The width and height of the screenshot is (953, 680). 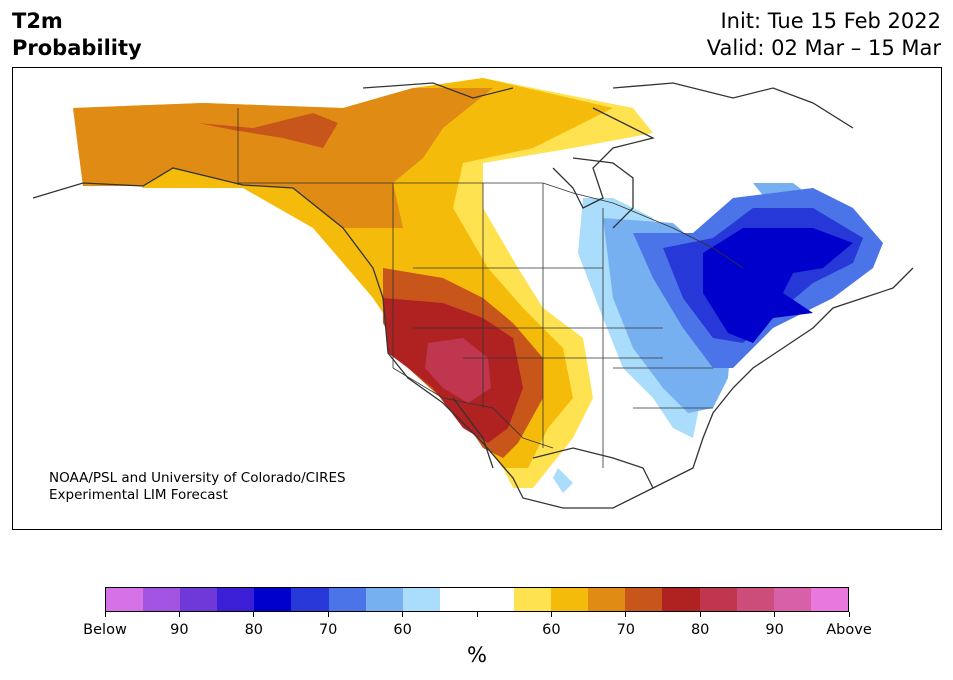 I want to click on colorbar-tick-label: Below, so click(x=105, y=630).